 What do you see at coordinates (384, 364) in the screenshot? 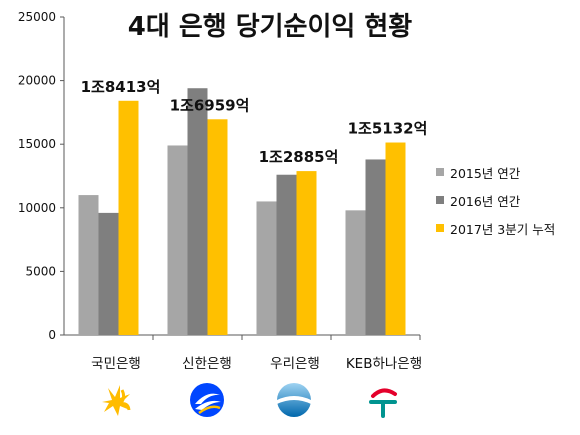
I see `category-label-hana: KEB하나은행` at bounding box center [384, 364].